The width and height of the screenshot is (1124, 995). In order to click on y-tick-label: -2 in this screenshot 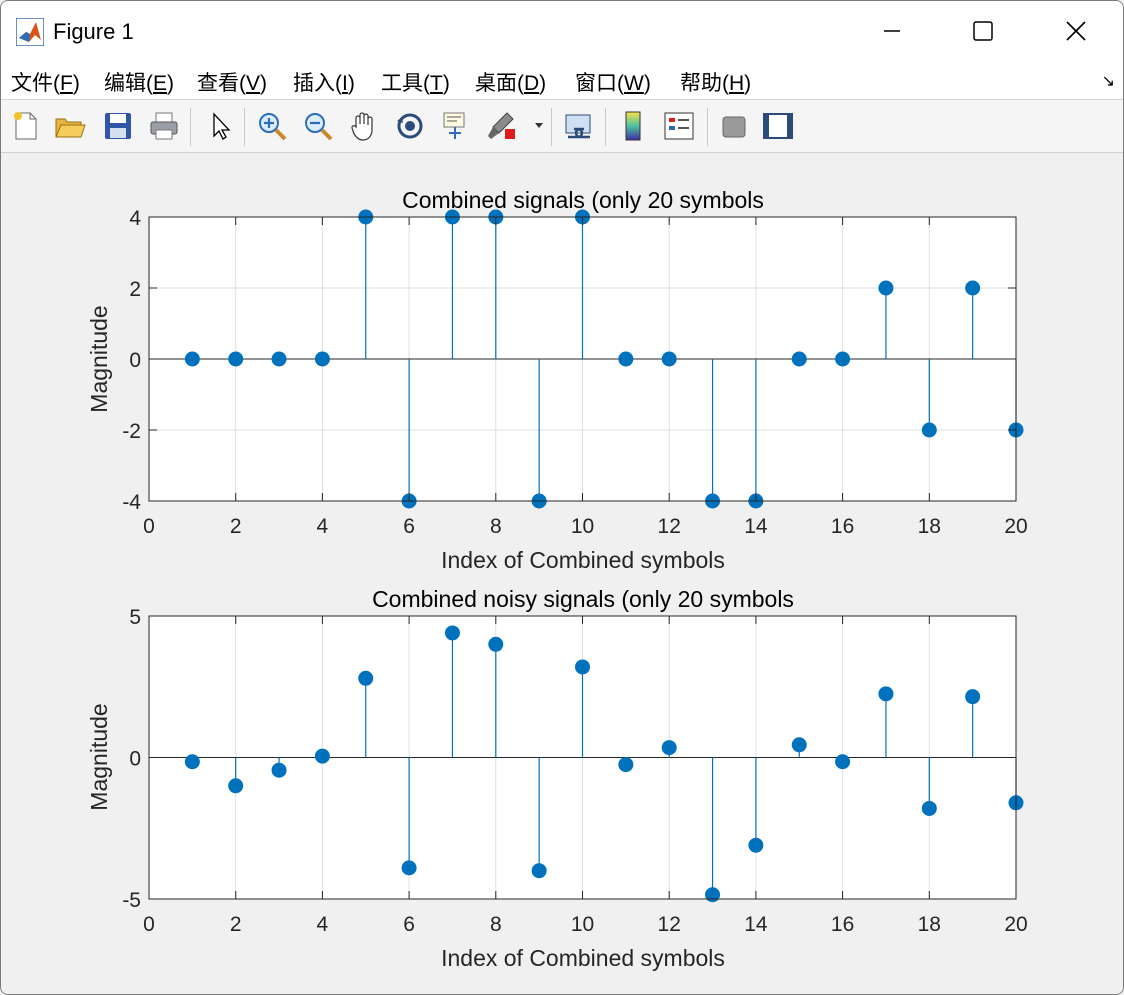, I will do `click(131, 431)`.